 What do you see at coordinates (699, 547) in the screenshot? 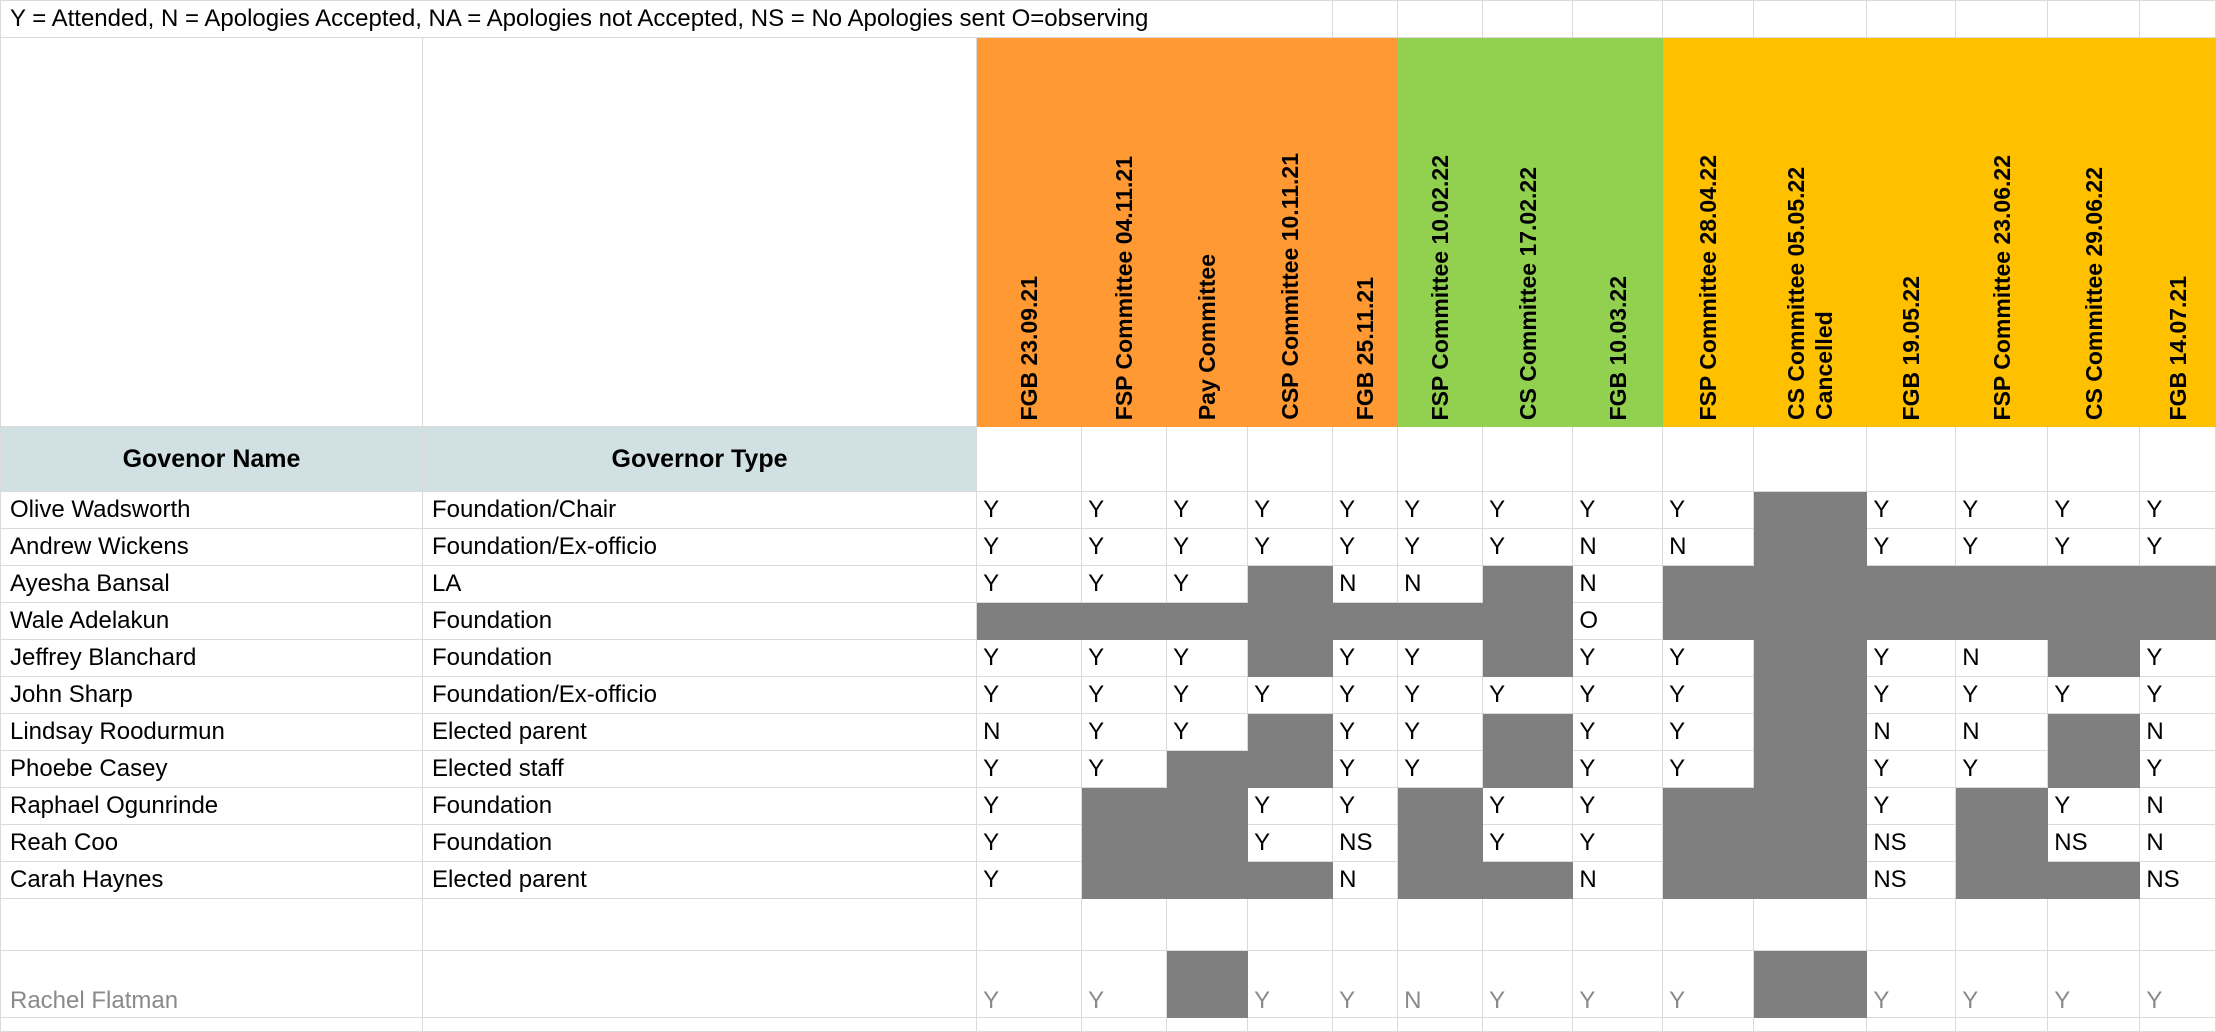
I see `governor-type: Foundation/Ex-officio` at bounding box center [699, 547].